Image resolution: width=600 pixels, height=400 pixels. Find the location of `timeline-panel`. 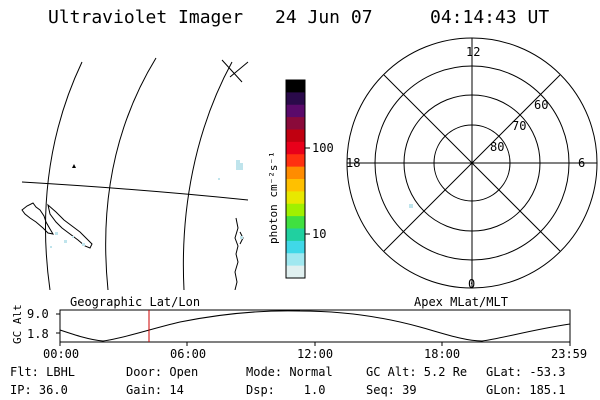

timeline-panel is located at coordinates (313, 327).